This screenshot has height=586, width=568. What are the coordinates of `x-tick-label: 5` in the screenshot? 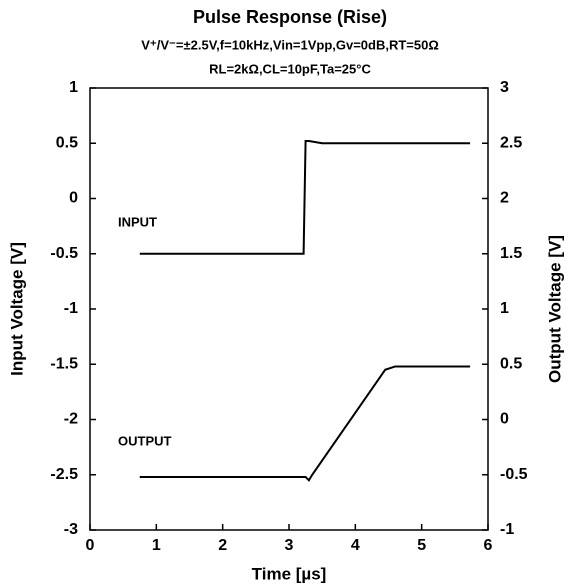 It's located at (421, 545).